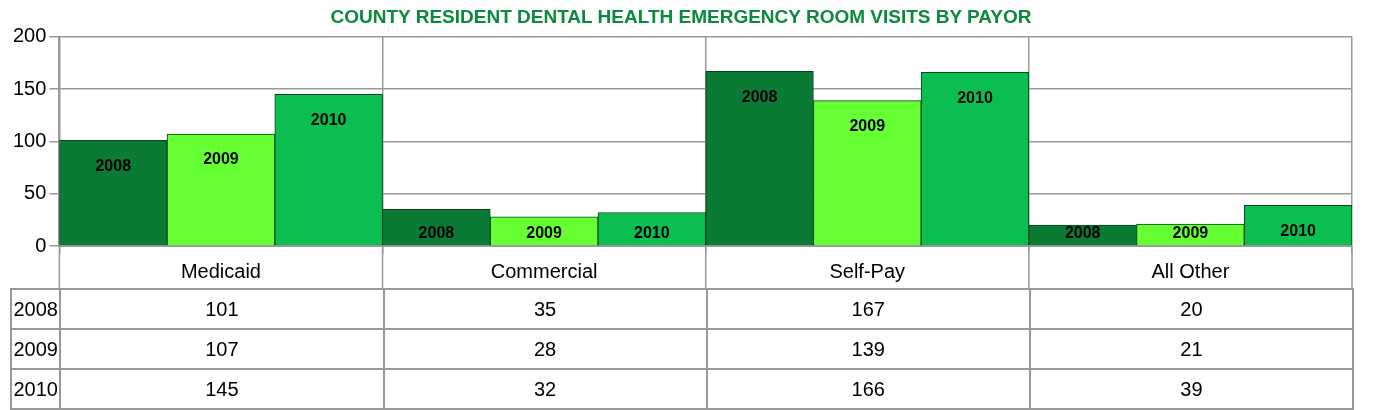 Image resolution: width=1388 pixels, height=410 pixels. What do you see at coordinates (545, 349) in the screenshot?
I see `data-label: 28` at bounding box center [545, 349].